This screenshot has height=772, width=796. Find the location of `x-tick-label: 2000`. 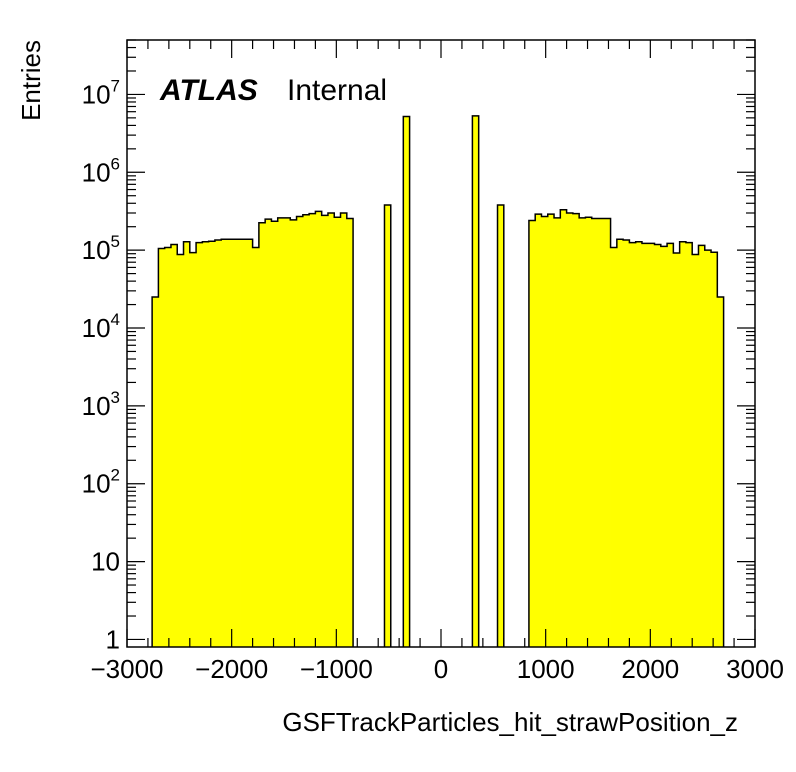

x-tick-label: 2000 is located at coordinates (650, 669).